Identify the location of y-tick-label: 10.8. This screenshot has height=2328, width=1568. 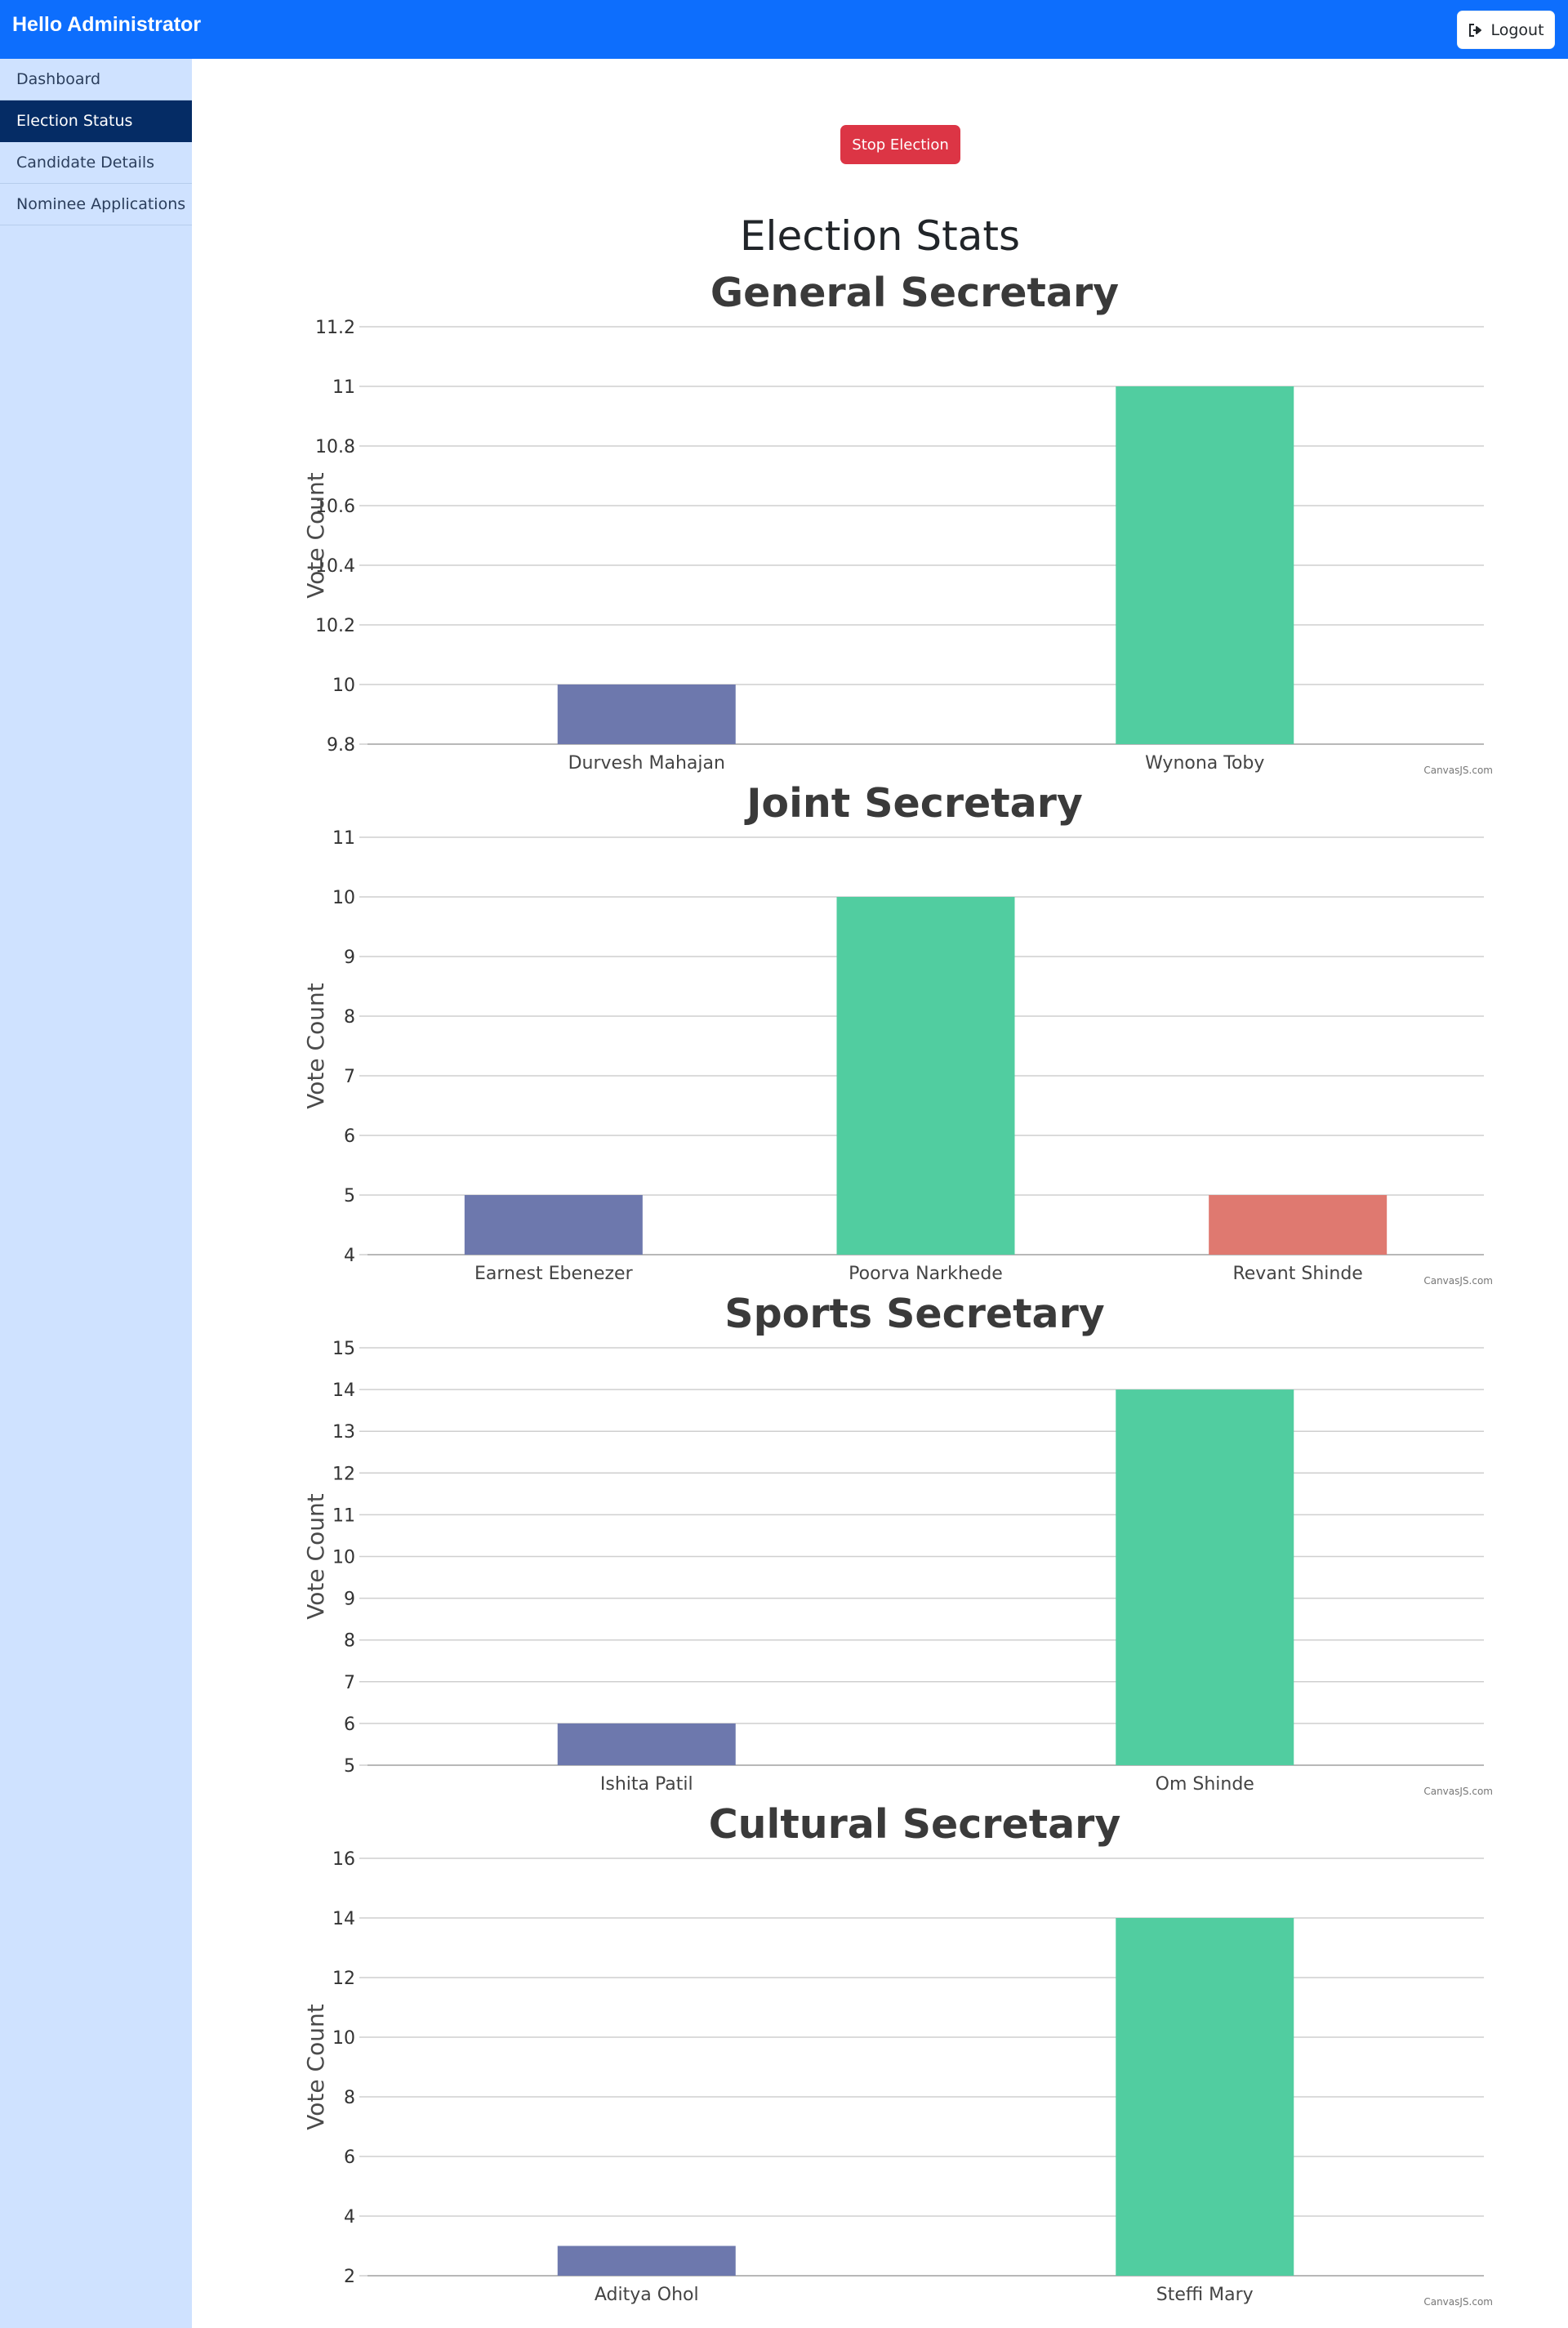
(335, 447).